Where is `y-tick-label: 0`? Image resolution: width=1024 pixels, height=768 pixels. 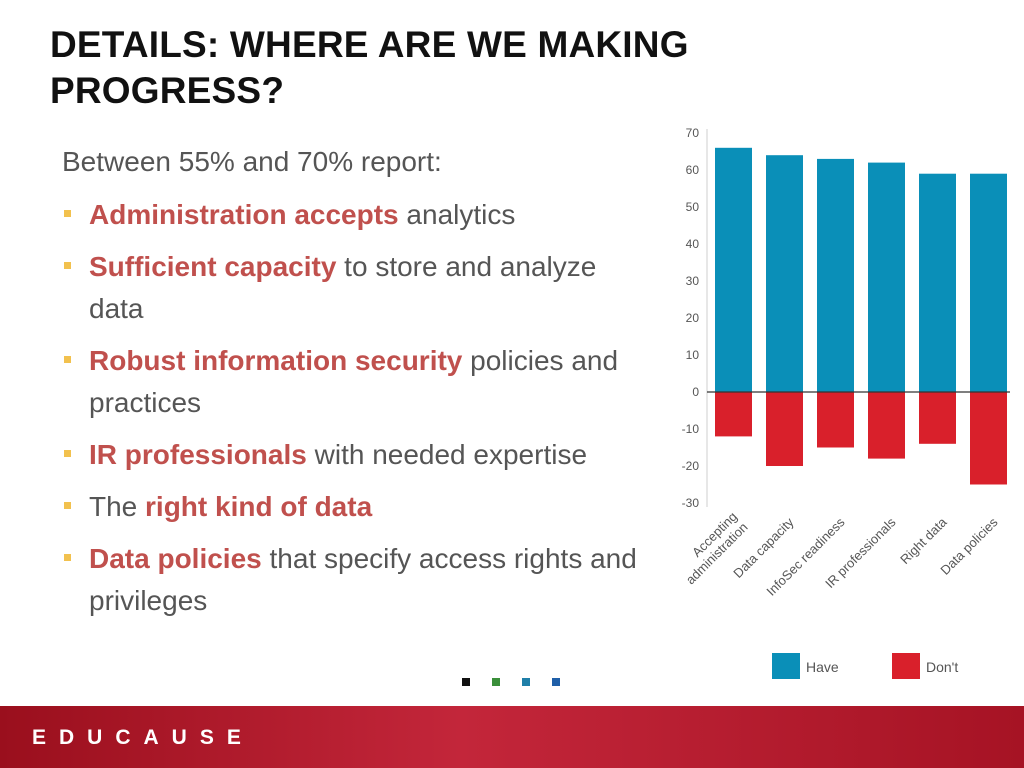 y-tick-label: 0 is located at coordinates (695, 392).